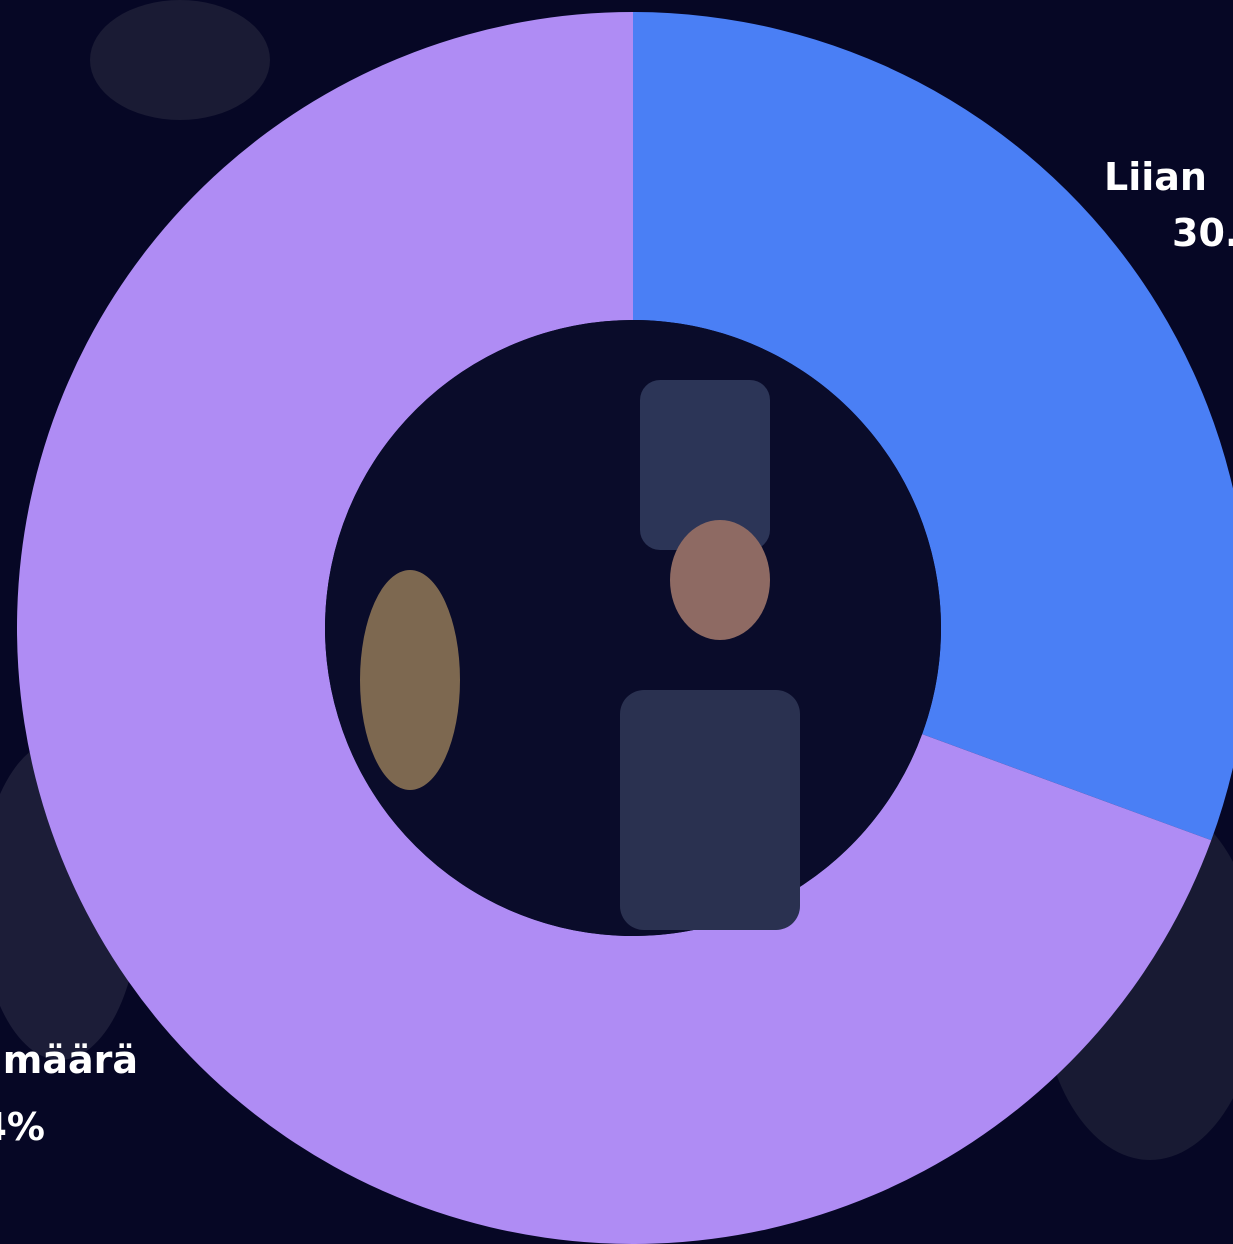  What do you see at coordinates (22, 1127) in the screenshot?
I see `slice-value-label: 69.4%` at bounding box center [22, 1127].